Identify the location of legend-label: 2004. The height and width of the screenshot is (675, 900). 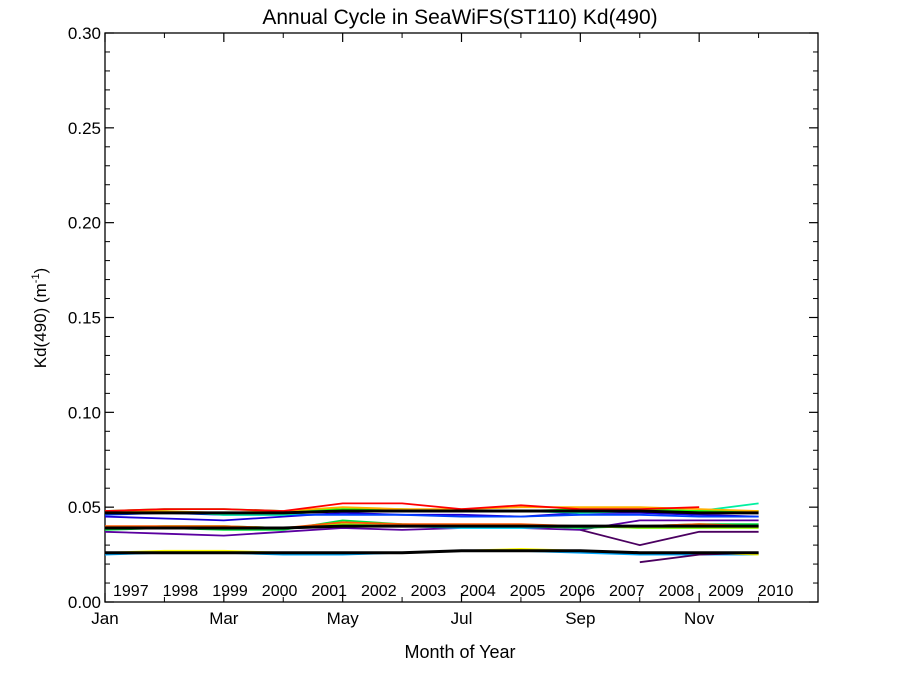
(478, 591).